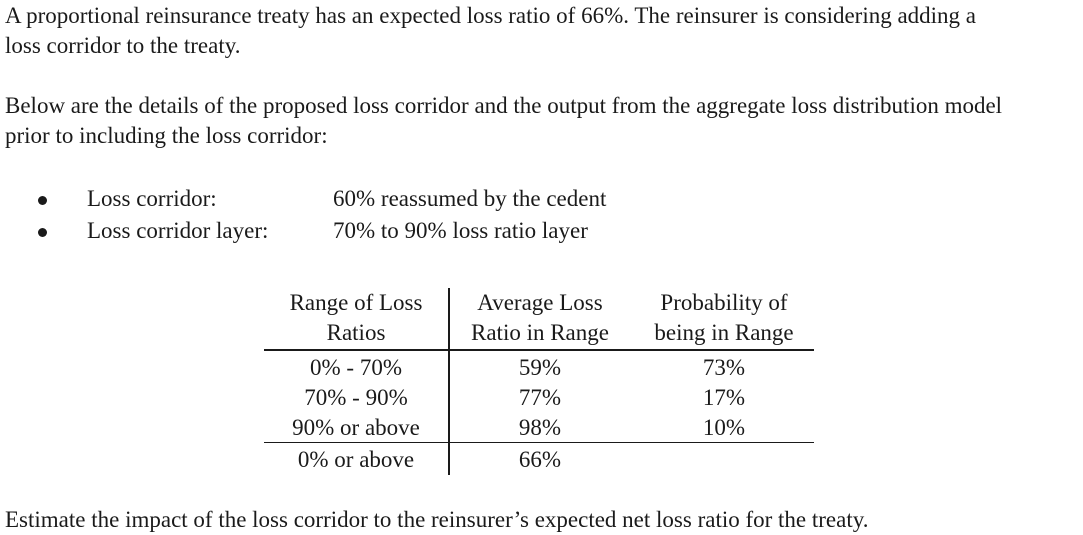  I want to click on table-cell: 98%, so click(540, 427).